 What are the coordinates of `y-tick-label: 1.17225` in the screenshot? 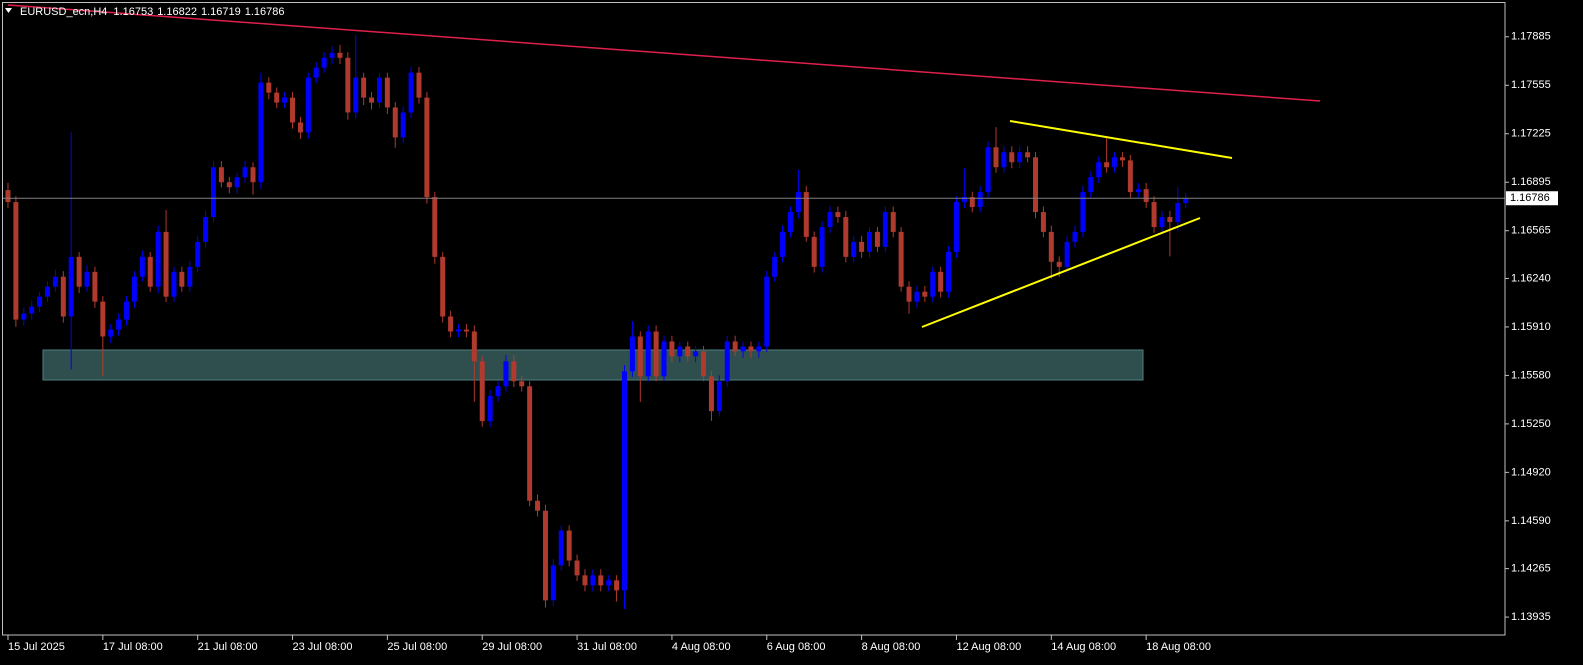 It's located at (1531, 134).